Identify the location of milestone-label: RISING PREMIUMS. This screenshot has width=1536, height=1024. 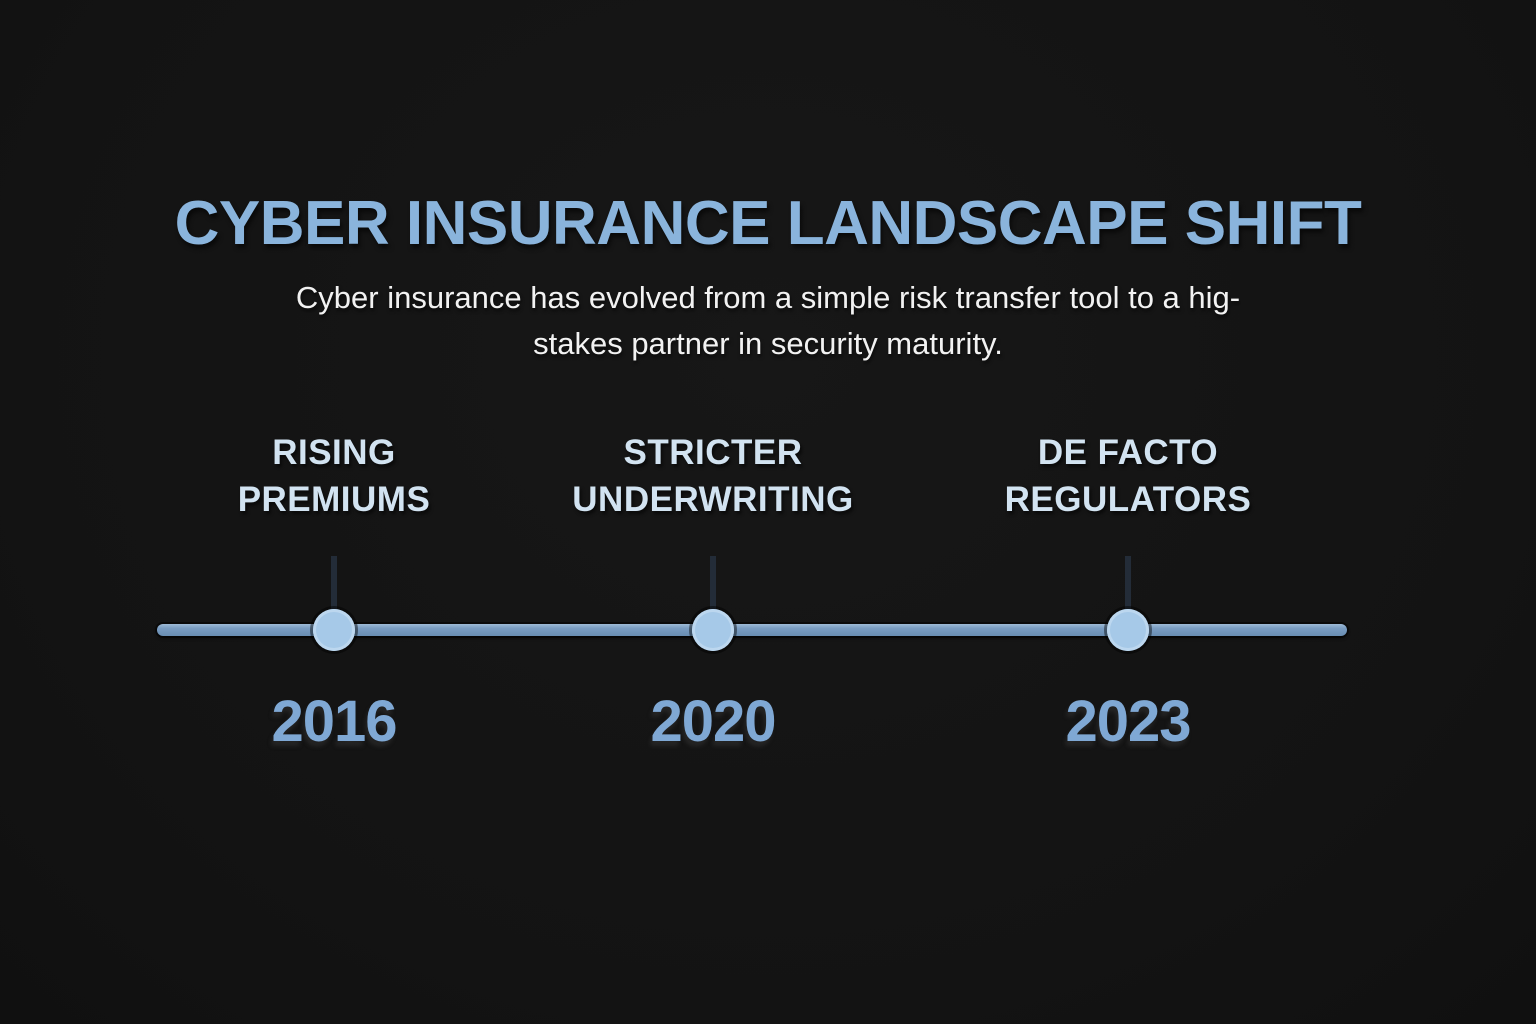
(334, 476).